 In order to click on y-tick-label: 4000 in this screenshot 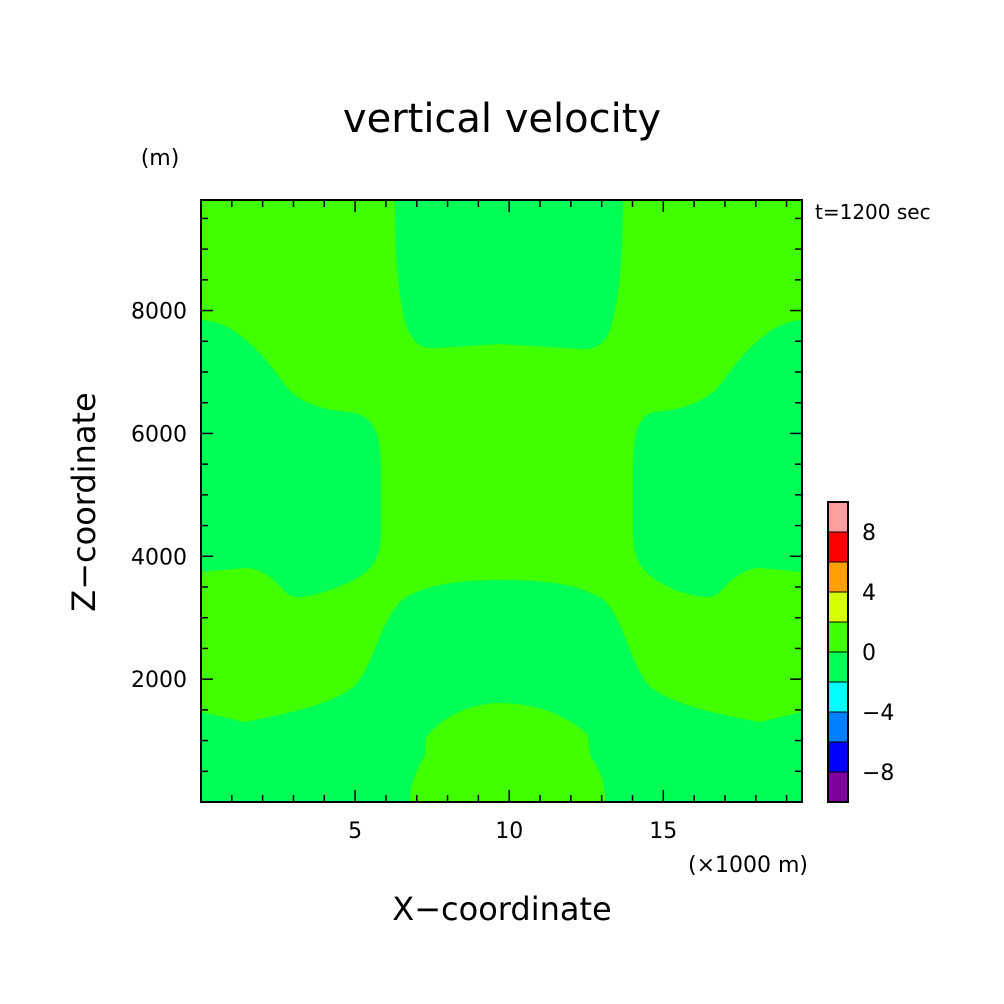, I will do `click(159, 557)`.